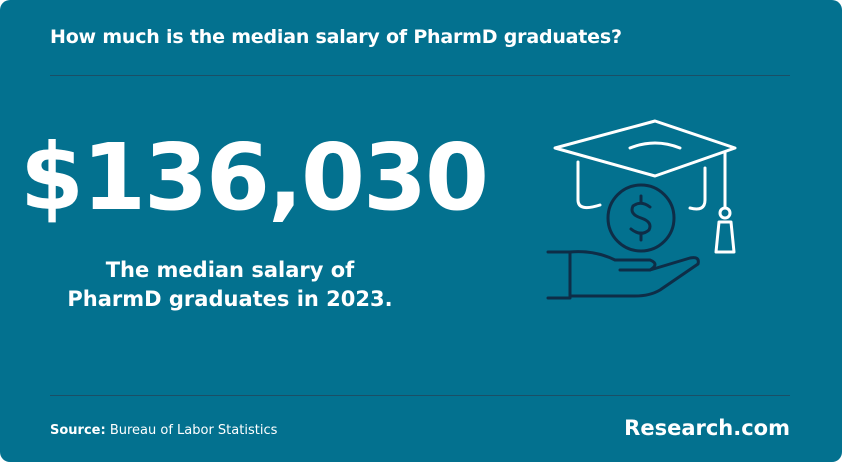 The width and height of the screenshot is (842, 462). I want to click on stat-value: $136,030, so click(254, 177).